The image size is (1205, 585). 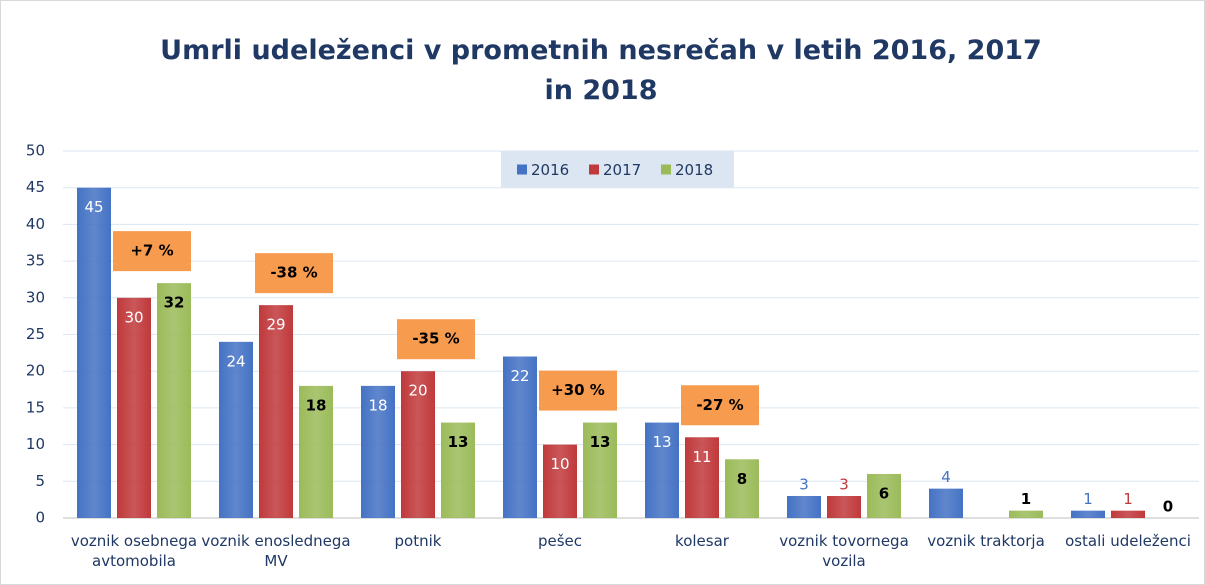 What do you see at coordinates (133, 317) in the screenshot?
I see `data-label: 30` at bounding box center [133, 317].